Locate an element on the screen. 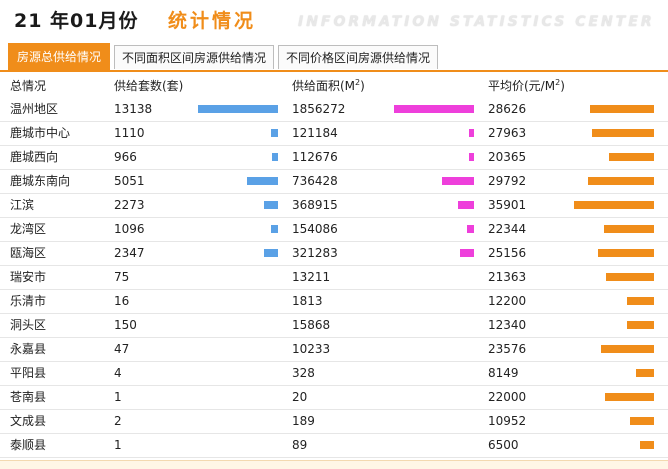  supply-area-value: 20 is located at coordinates (300, 397).